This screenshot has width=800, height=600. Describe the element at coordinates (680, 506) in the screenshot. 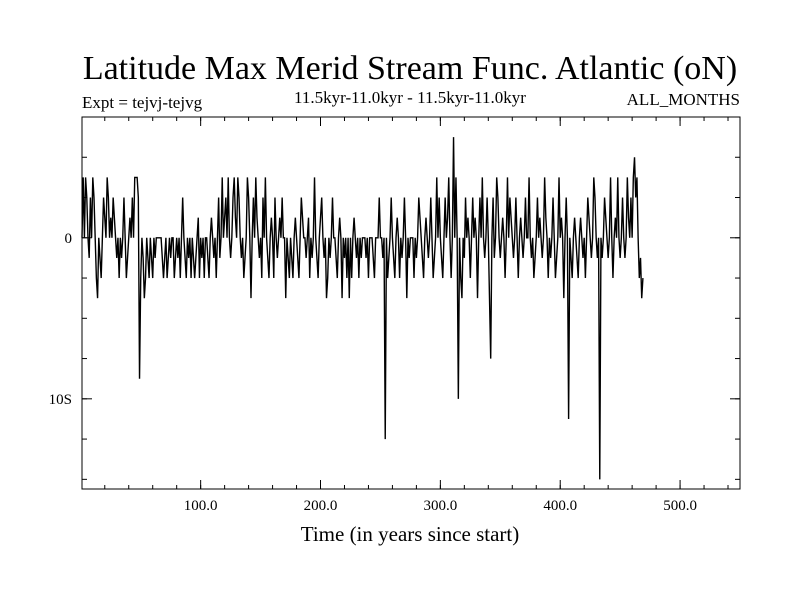

I see `x-tick-label: 500.0` at that location.